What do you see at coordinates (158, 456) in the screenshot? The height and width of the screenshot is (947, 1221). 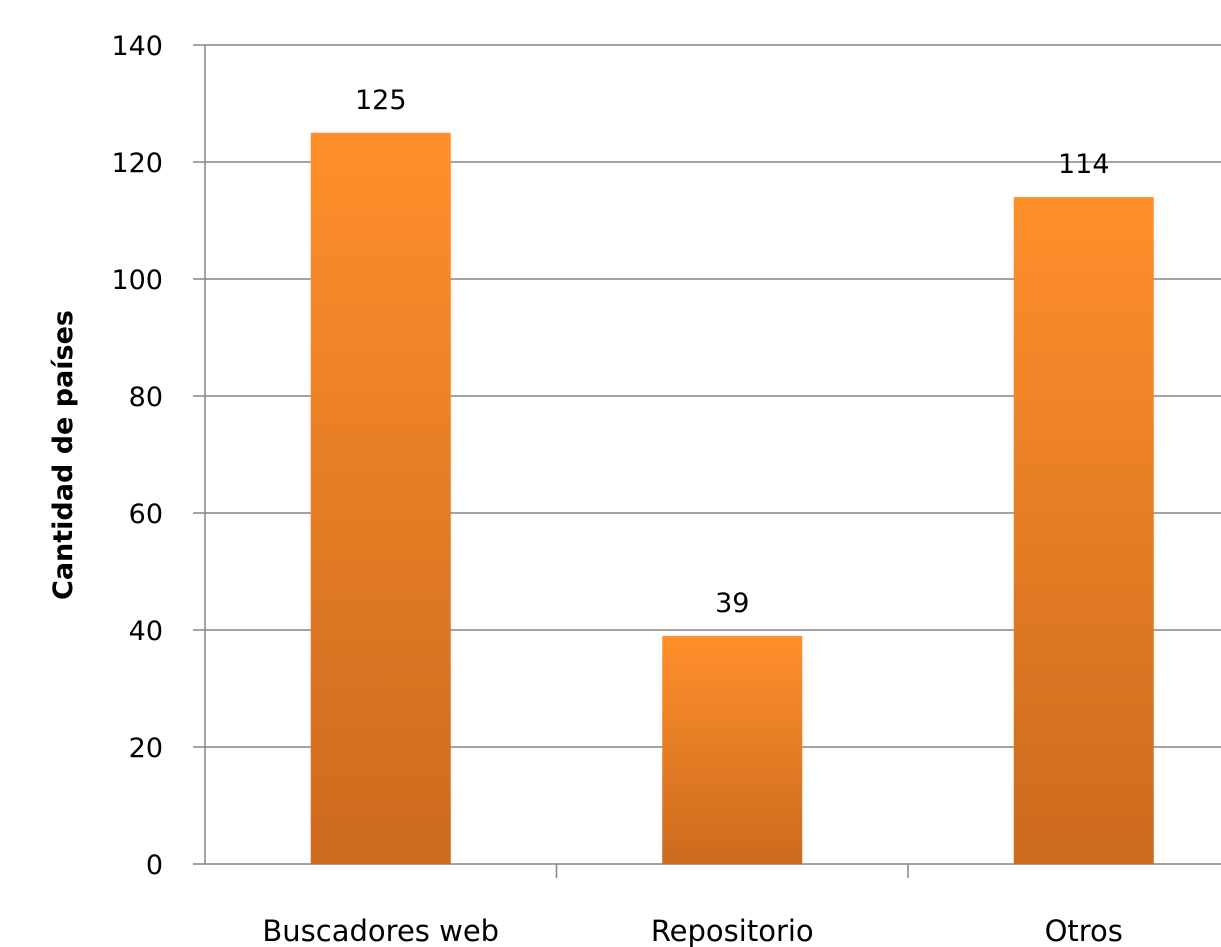 I see `y-axis-ticks: 0 20 40 60 80 100 120 140` at bounding box center [158, 456].